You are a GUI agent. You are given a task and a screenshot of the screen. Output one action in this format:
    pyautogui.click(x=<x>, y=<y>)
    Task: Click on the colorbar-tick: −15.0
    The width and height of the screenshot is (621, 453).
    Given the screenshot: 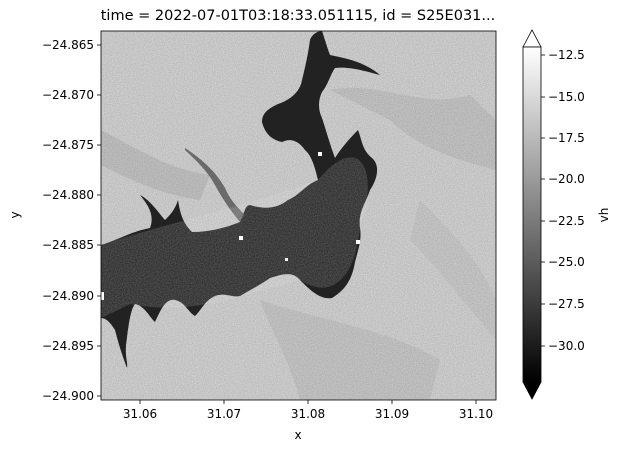 What is the action you would take?
    pyautogui.click(x=563, y=97)
    